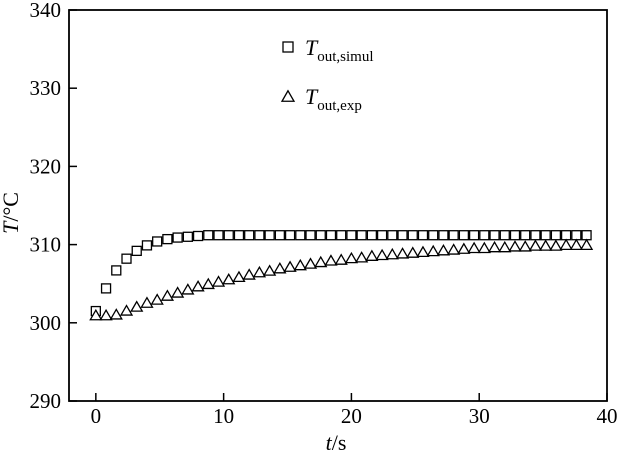 The image size is (617, 460). Describe the element at coordinates (46, 401) in the screenshot. I see `y-tick-label: 290` at that location.